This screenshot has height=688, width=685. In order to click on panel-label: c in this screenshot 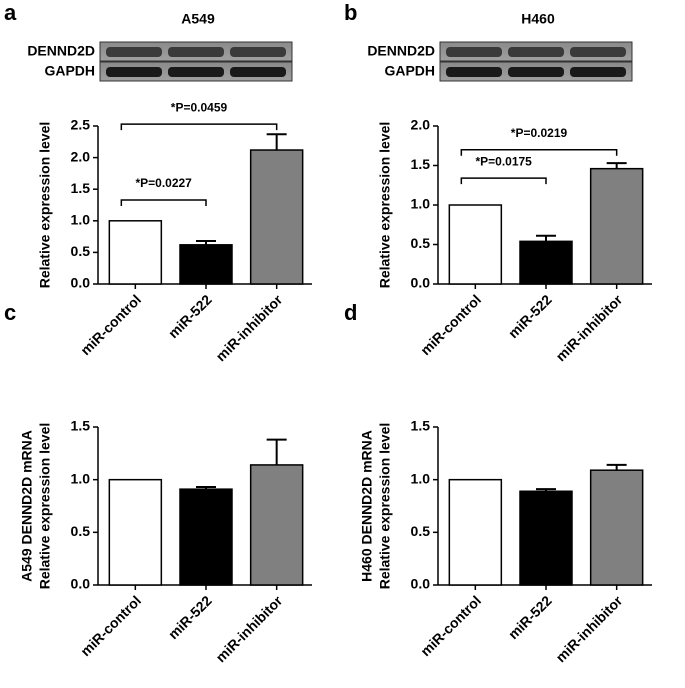, I will do `click(10, 312)`.